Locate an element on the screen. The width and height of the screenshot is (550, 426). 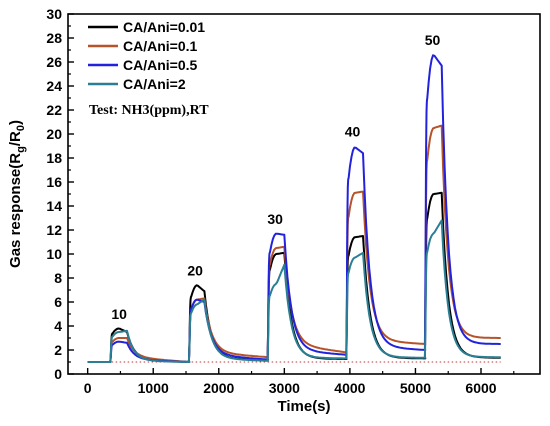
y-tick-label: 22 is located at coordinates (54, 110).